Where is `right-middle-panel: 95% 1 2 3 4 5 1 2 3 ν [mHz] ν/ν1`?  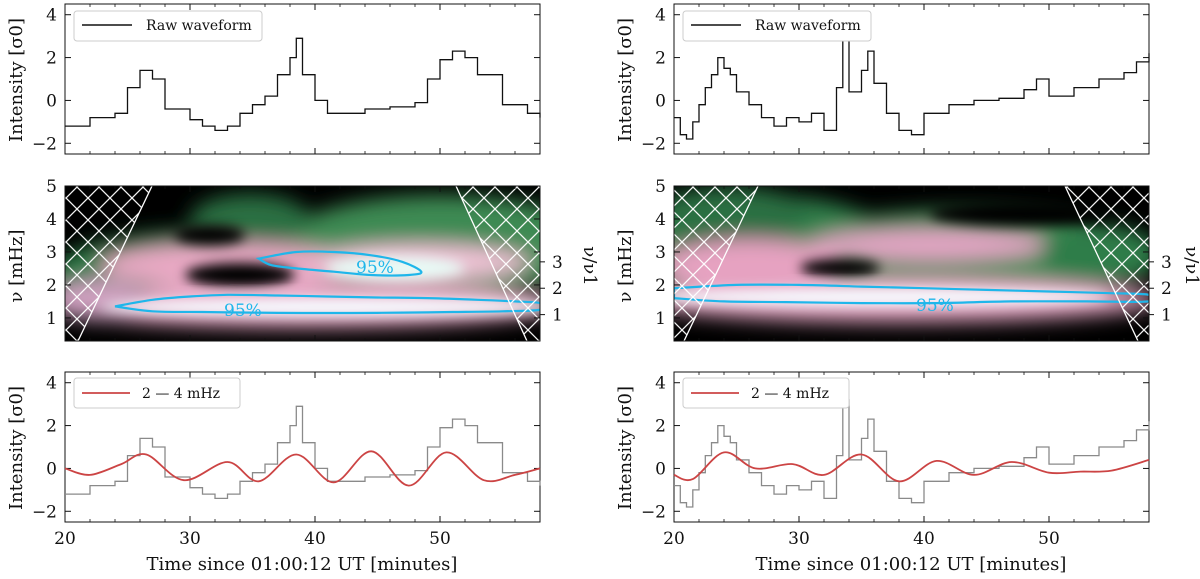 right-middle-panel: 95% 1 2 3 4 5 1 2 3 ν [mHz] ν/ν1 is located at coordinates (907, 259).